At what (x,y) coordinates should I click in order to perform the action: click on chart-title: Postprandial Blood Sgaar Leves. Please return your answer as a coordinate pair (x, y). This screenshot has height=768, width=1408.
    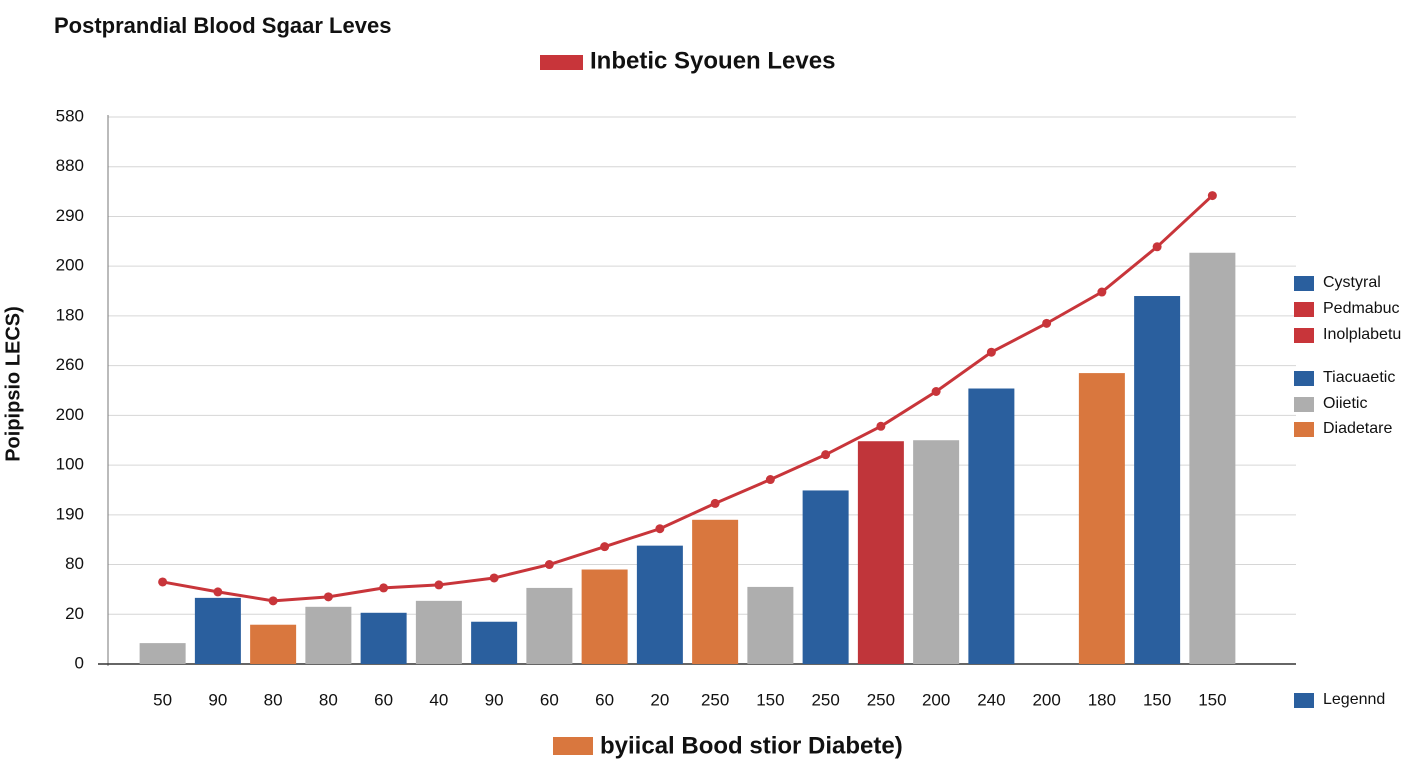
    Looking at the image, I should click on (222, 25).